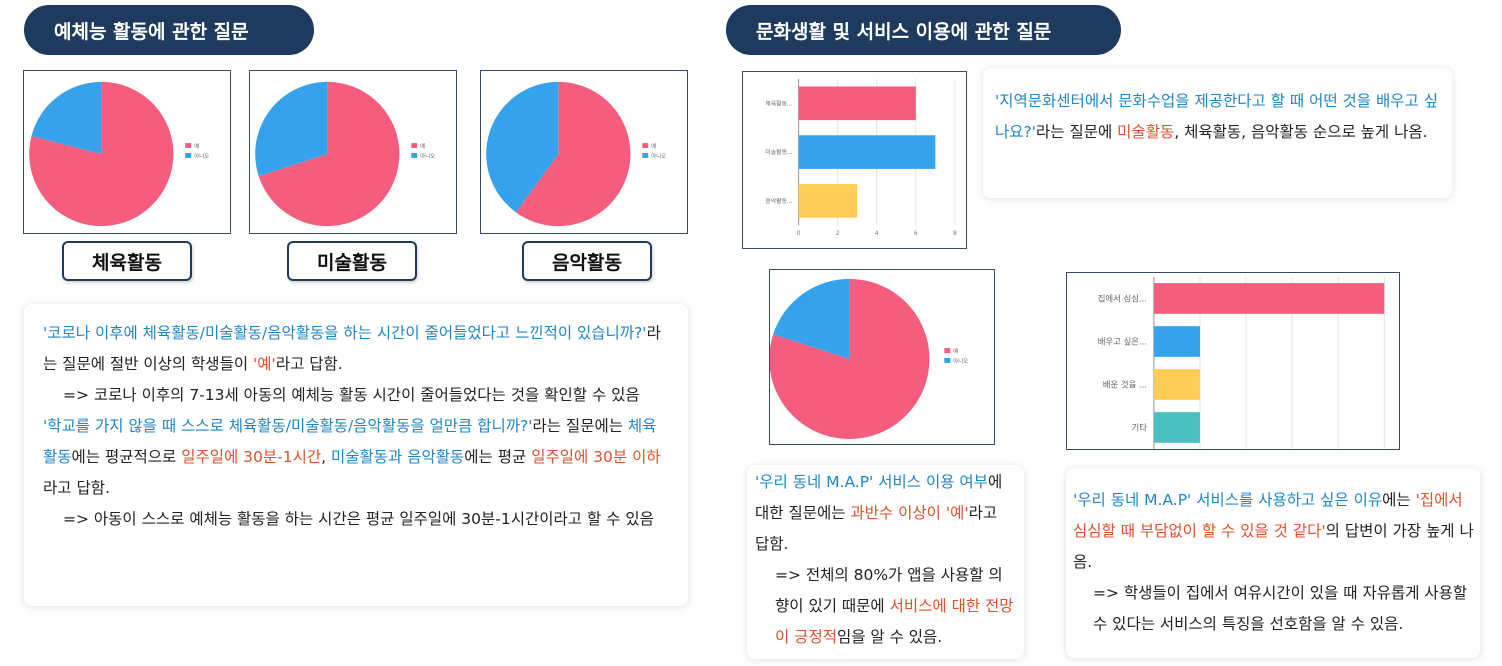  What do you see at coordinates (326, 457) in the screenshot?
I see `q2-comma: ,` at bounding box center [326, 457].